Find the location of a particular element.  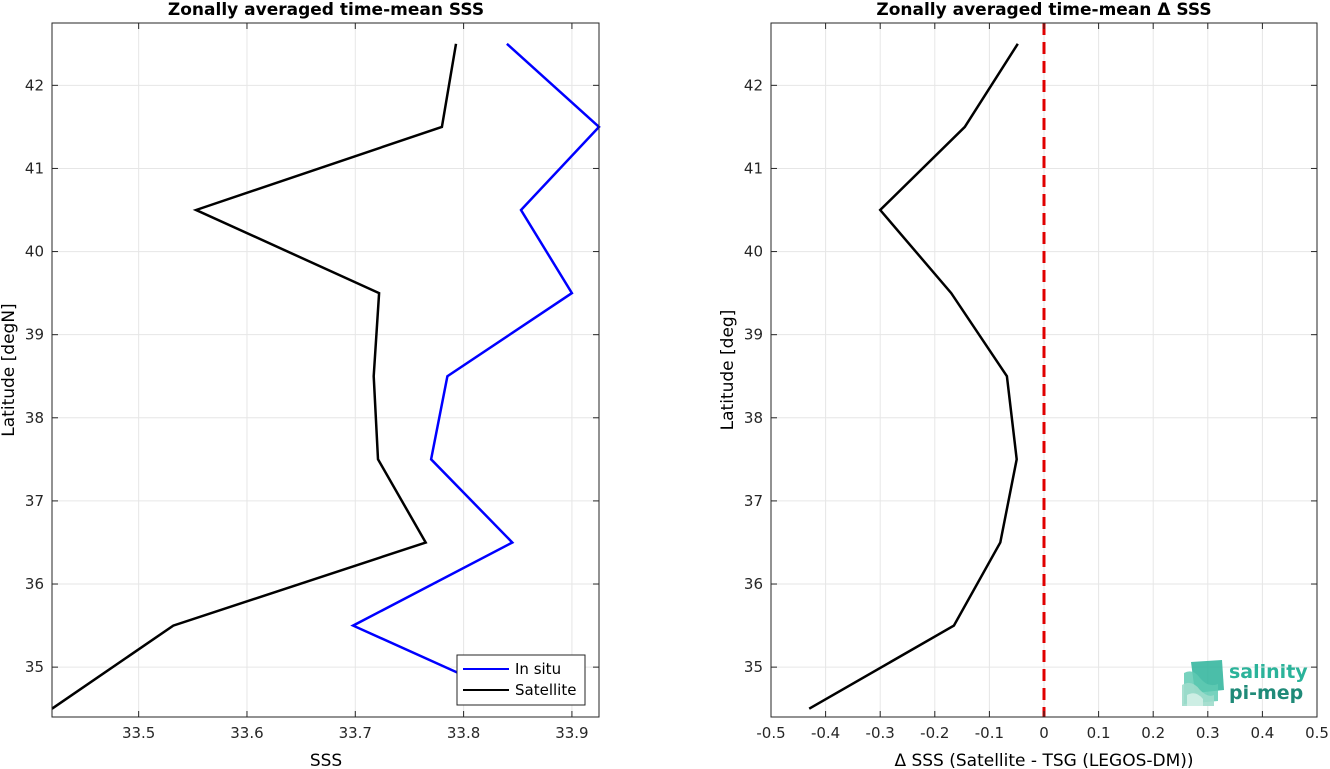

x-tick-label: -0.2 is located at coordinates (934, 733).